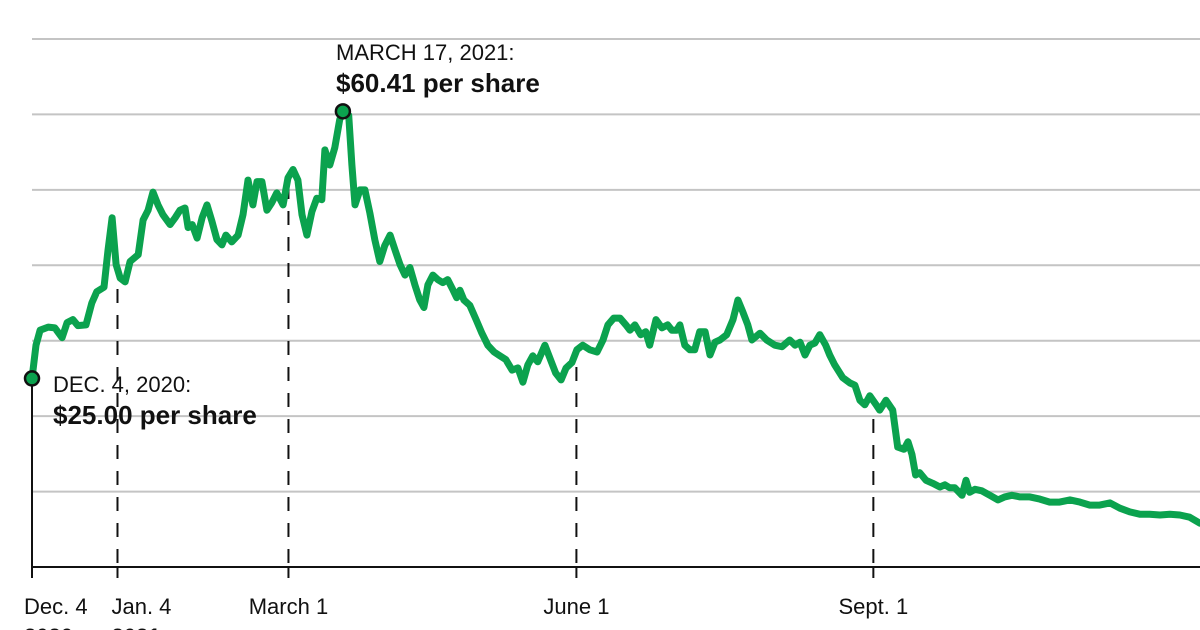 The image size is (1200, 630). What do you see at coordinates (56, 606) in the screenshot?
I see `x-tick-label: Dec. 4` at bounding box center [56, 606].